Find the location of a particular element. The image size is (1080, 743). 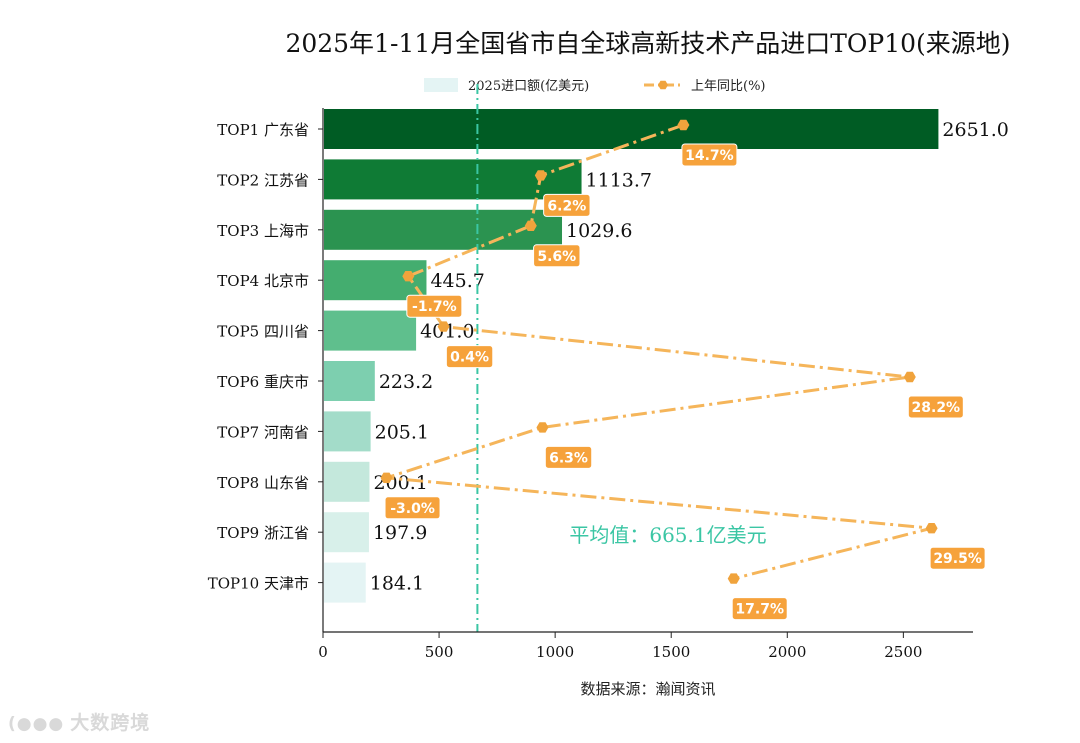

yoy-label-1: 14.7% is located at coordinates (709, 156).